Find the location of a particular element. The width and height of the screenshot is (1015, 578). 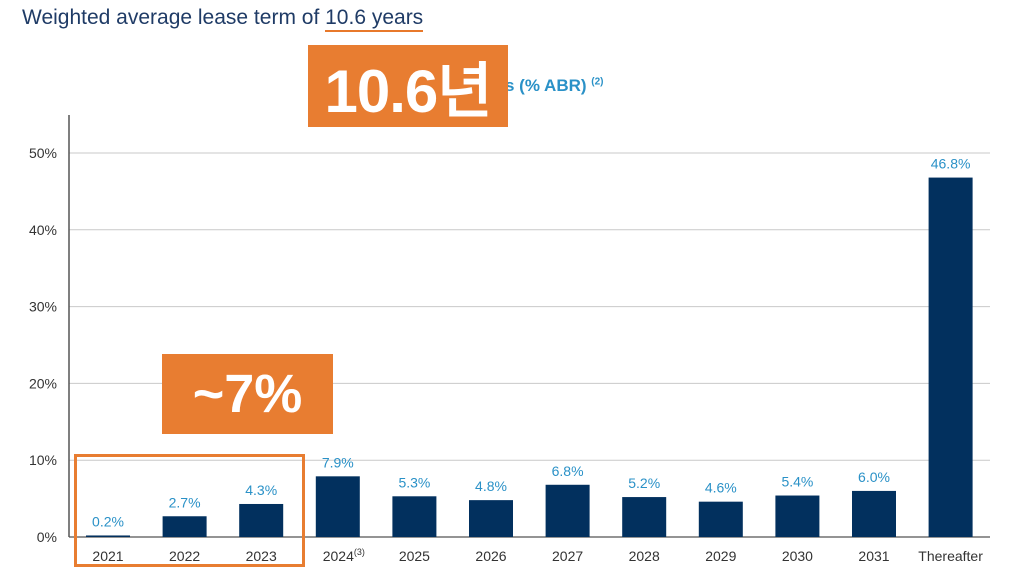

near-term-expiry-callout: ~7% is located at coordinates (247, 394).